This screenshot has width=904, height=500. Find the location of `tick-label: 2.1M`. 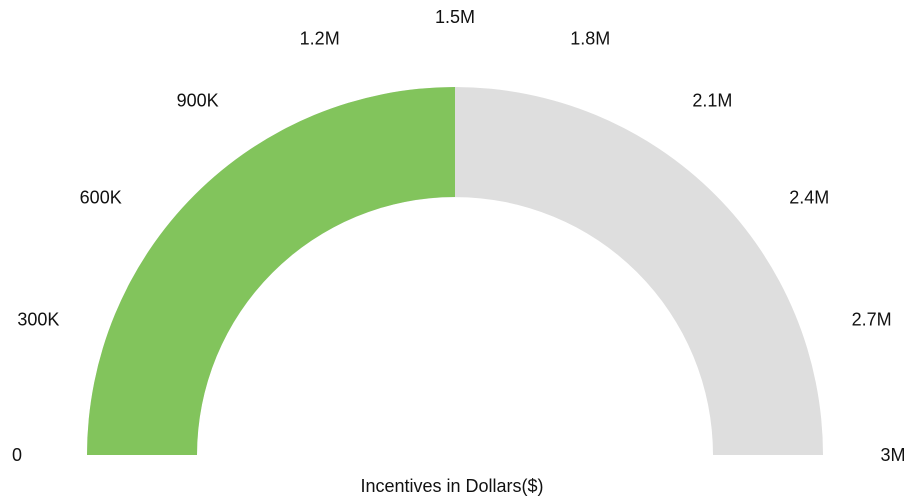

tick-label: 2.1M is located at coordinates (712, 101).